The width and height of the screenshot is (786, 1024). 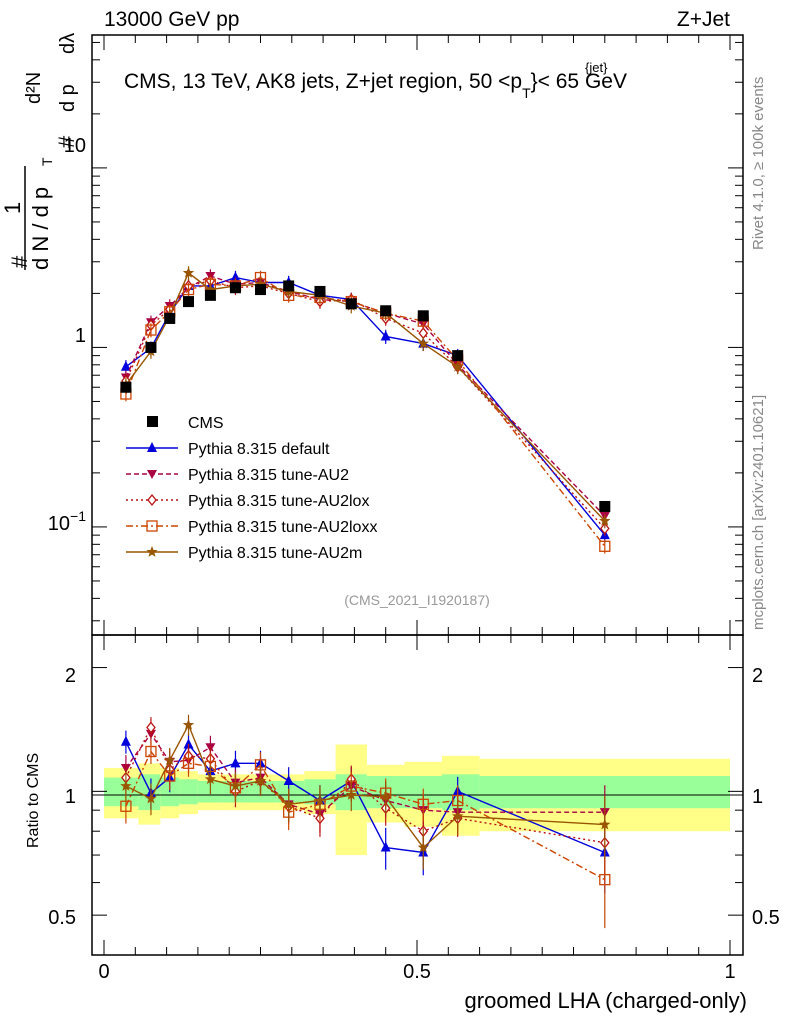 I want to click on rivet-label: Rivet 4.1.0, ≥ 100k events, so click(x=758, y=163).